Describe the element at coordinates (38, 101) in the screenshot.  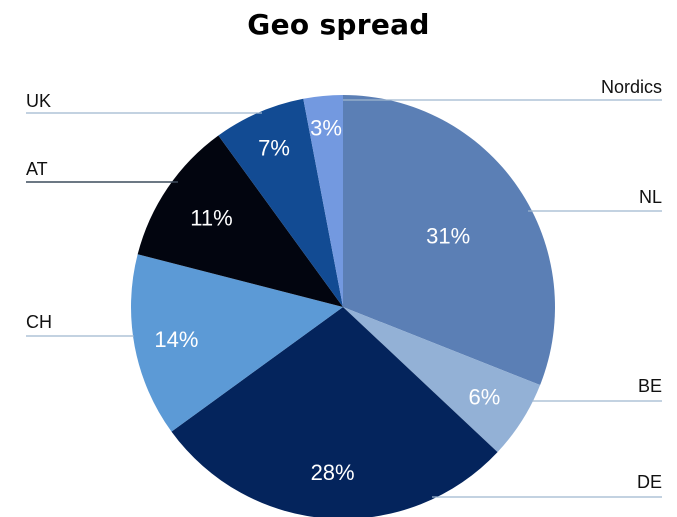
I see `category-label-uk: UK` at that location.